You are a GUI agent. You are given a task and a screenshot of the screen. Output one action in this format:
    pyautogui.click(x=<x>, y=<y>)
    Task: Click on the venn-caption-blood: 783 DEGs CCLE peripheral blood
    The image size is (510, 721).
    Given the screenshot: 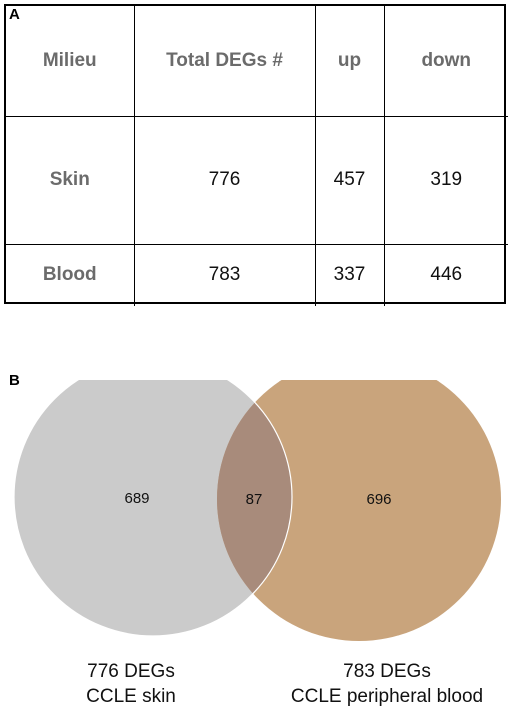 What is the action you would take?
    pyautogui.click(x=387, y=684)
    